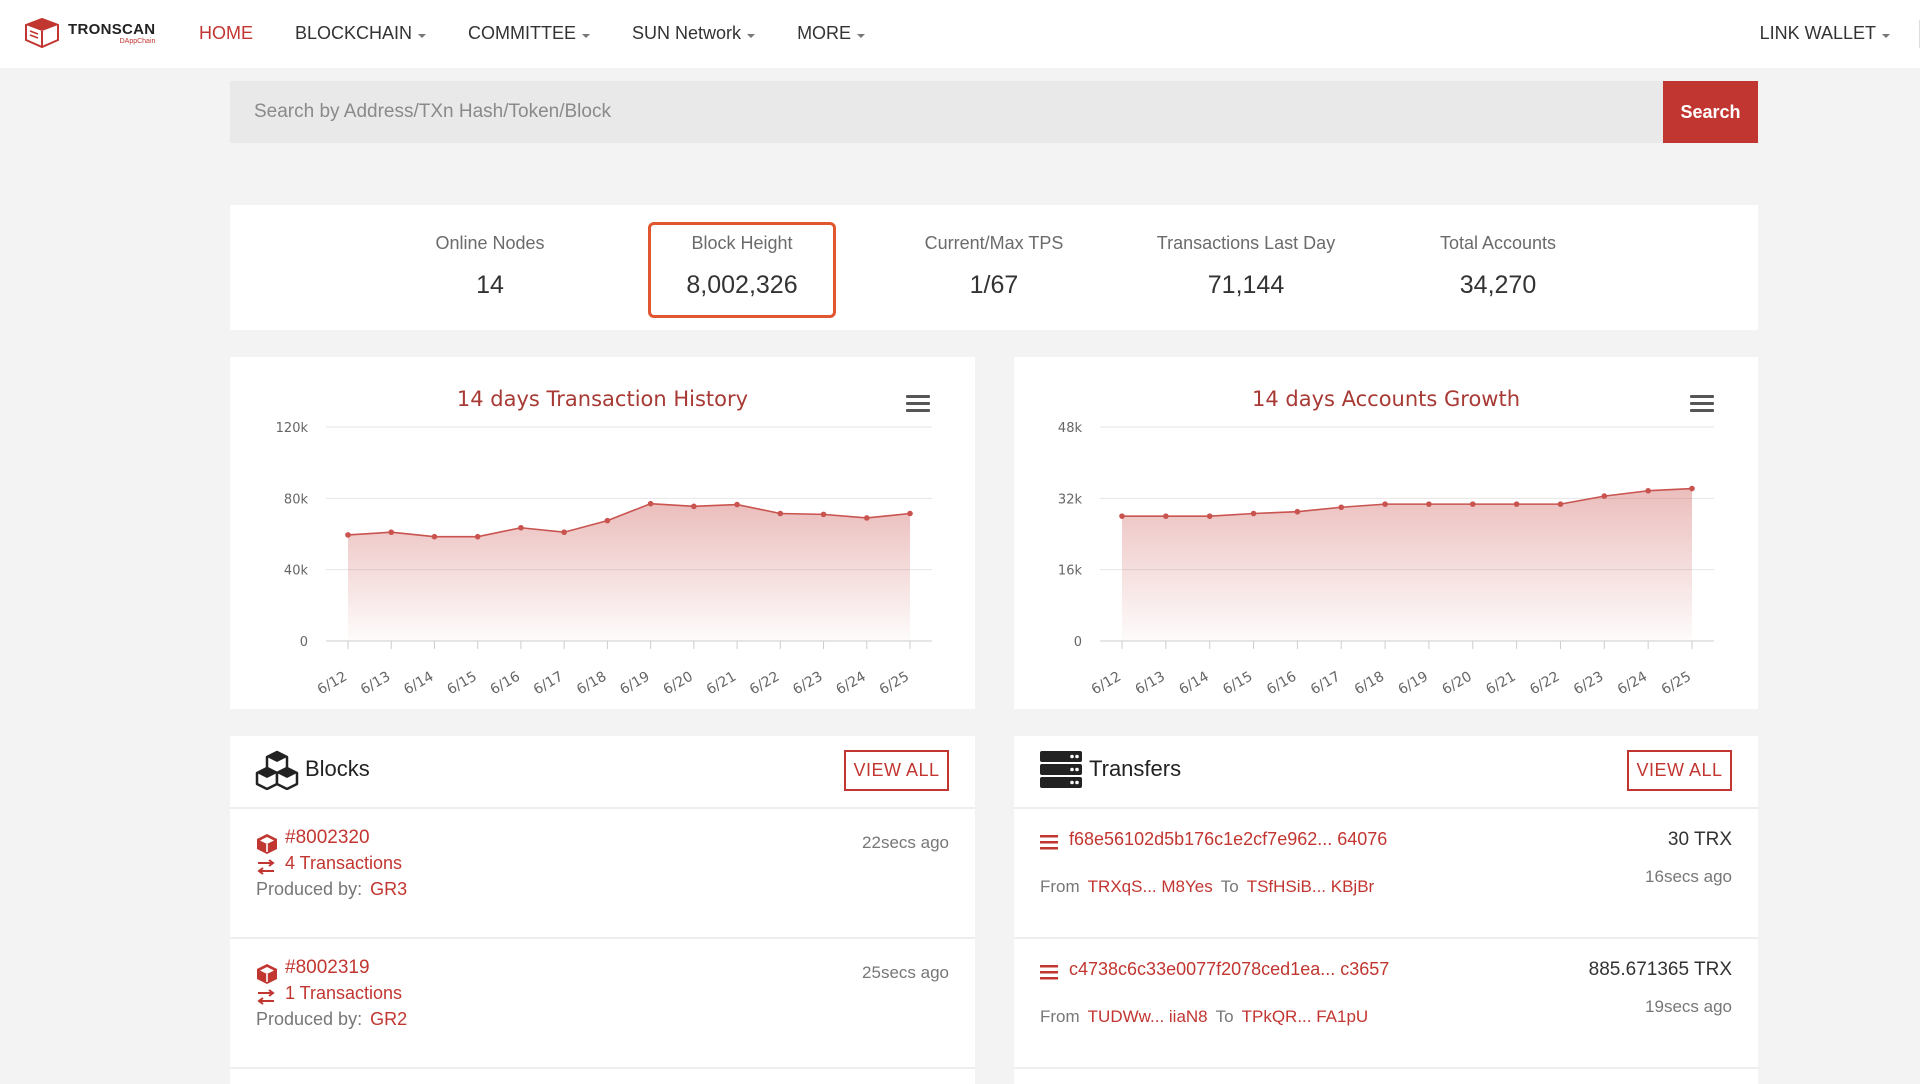 The image size is (1920, 1084). What do you see at coordinates (309, 1019) in the screenshot?
I see `produced-by-label: Produced by:` at bounding box center [309, 1019].